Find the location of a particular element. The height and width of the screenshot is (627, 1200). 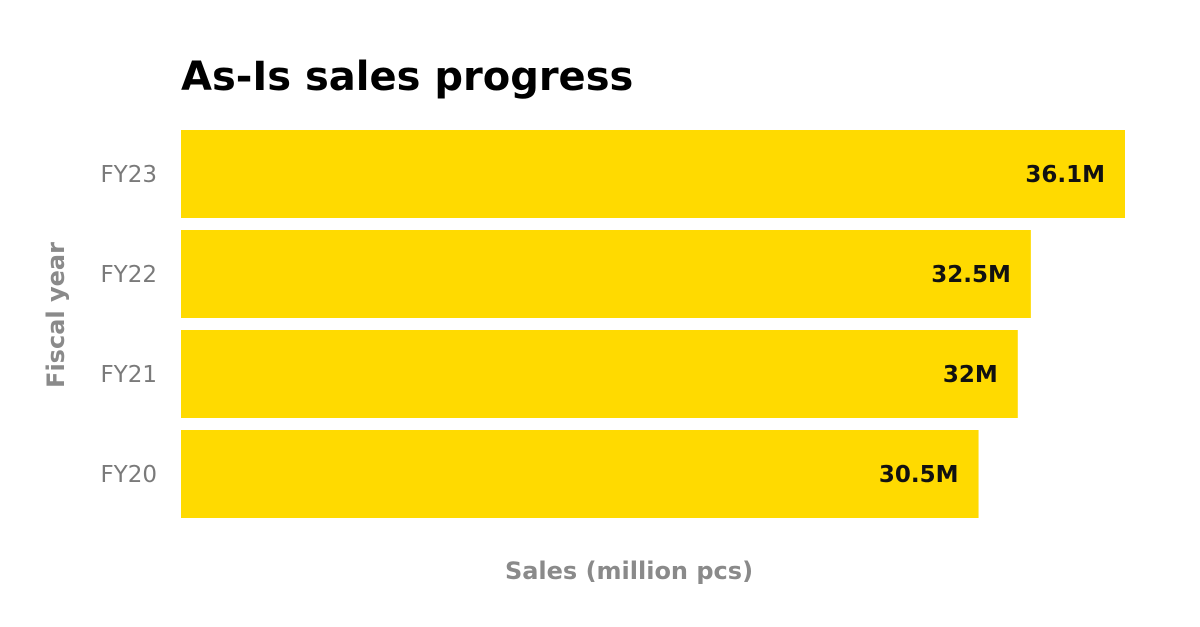

bar-fy21 is located at coordinates (599, 374).